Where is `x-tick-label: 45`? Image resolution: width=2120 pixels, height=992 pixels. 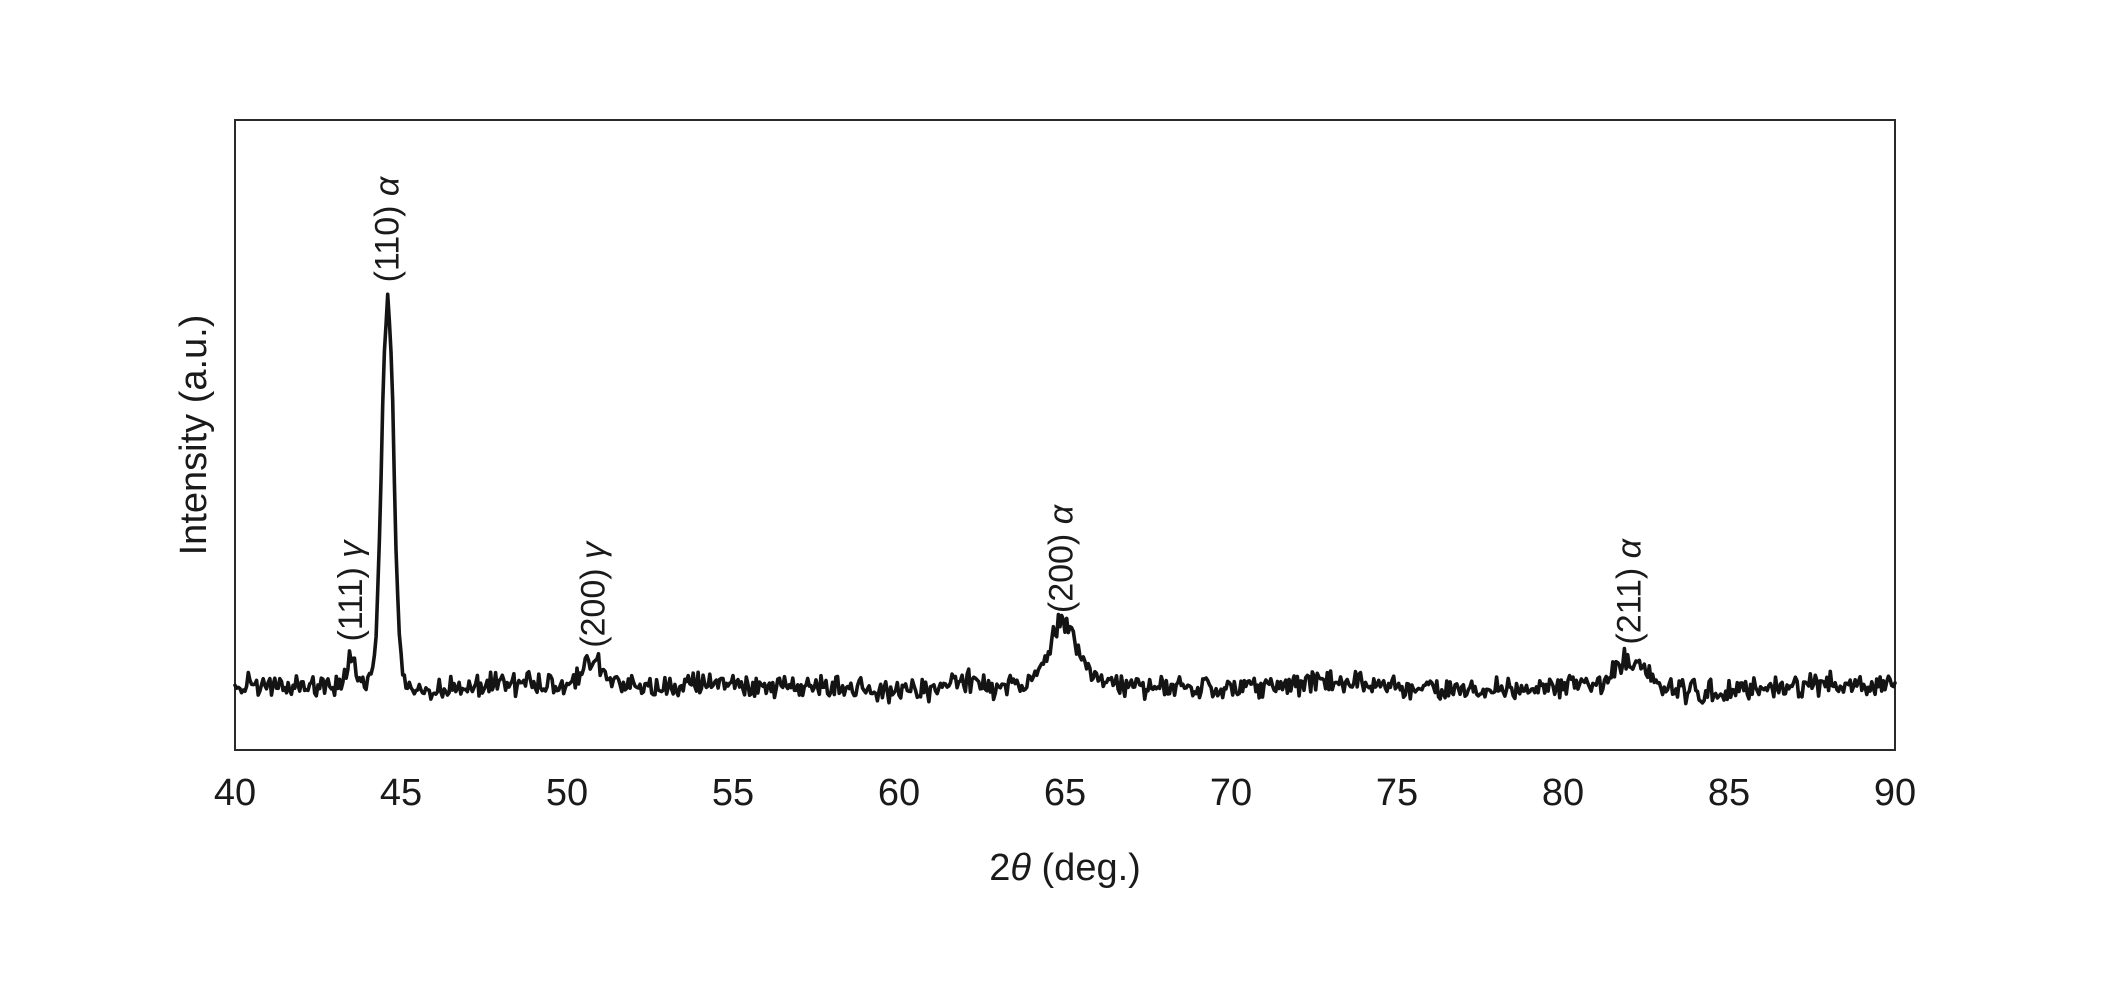
x-tick-label: 45 is located at coordinates (401, 793).